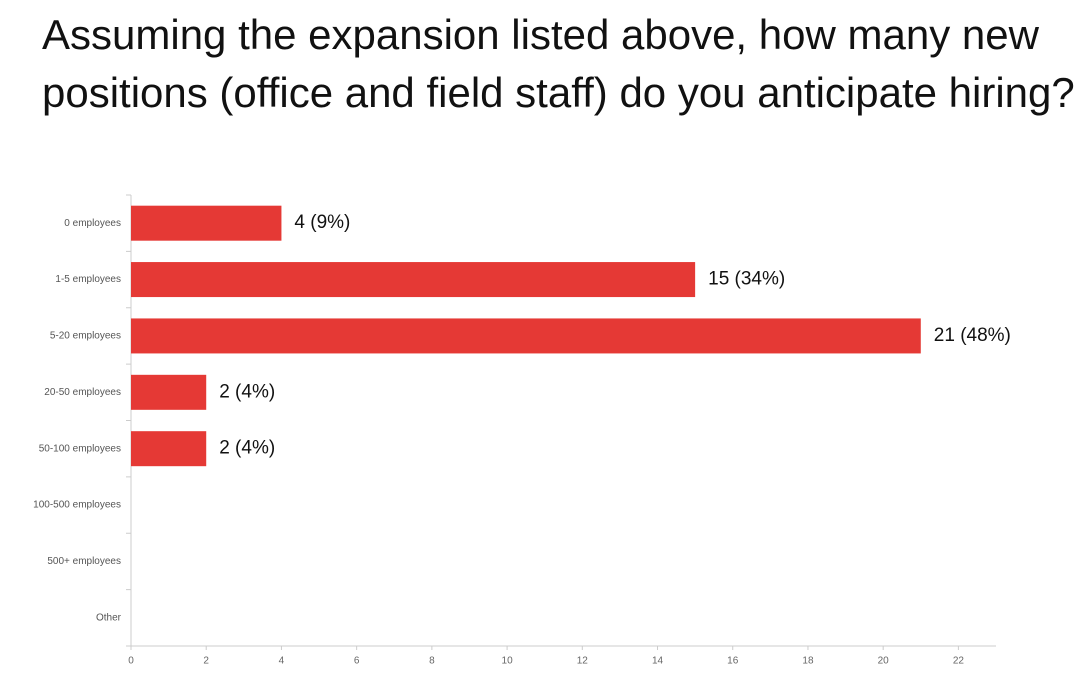  What do you see at coordinates (322, 222) in the screenshot?
I see `value-label: 4 (9%)` at bounding box center [322, 222].